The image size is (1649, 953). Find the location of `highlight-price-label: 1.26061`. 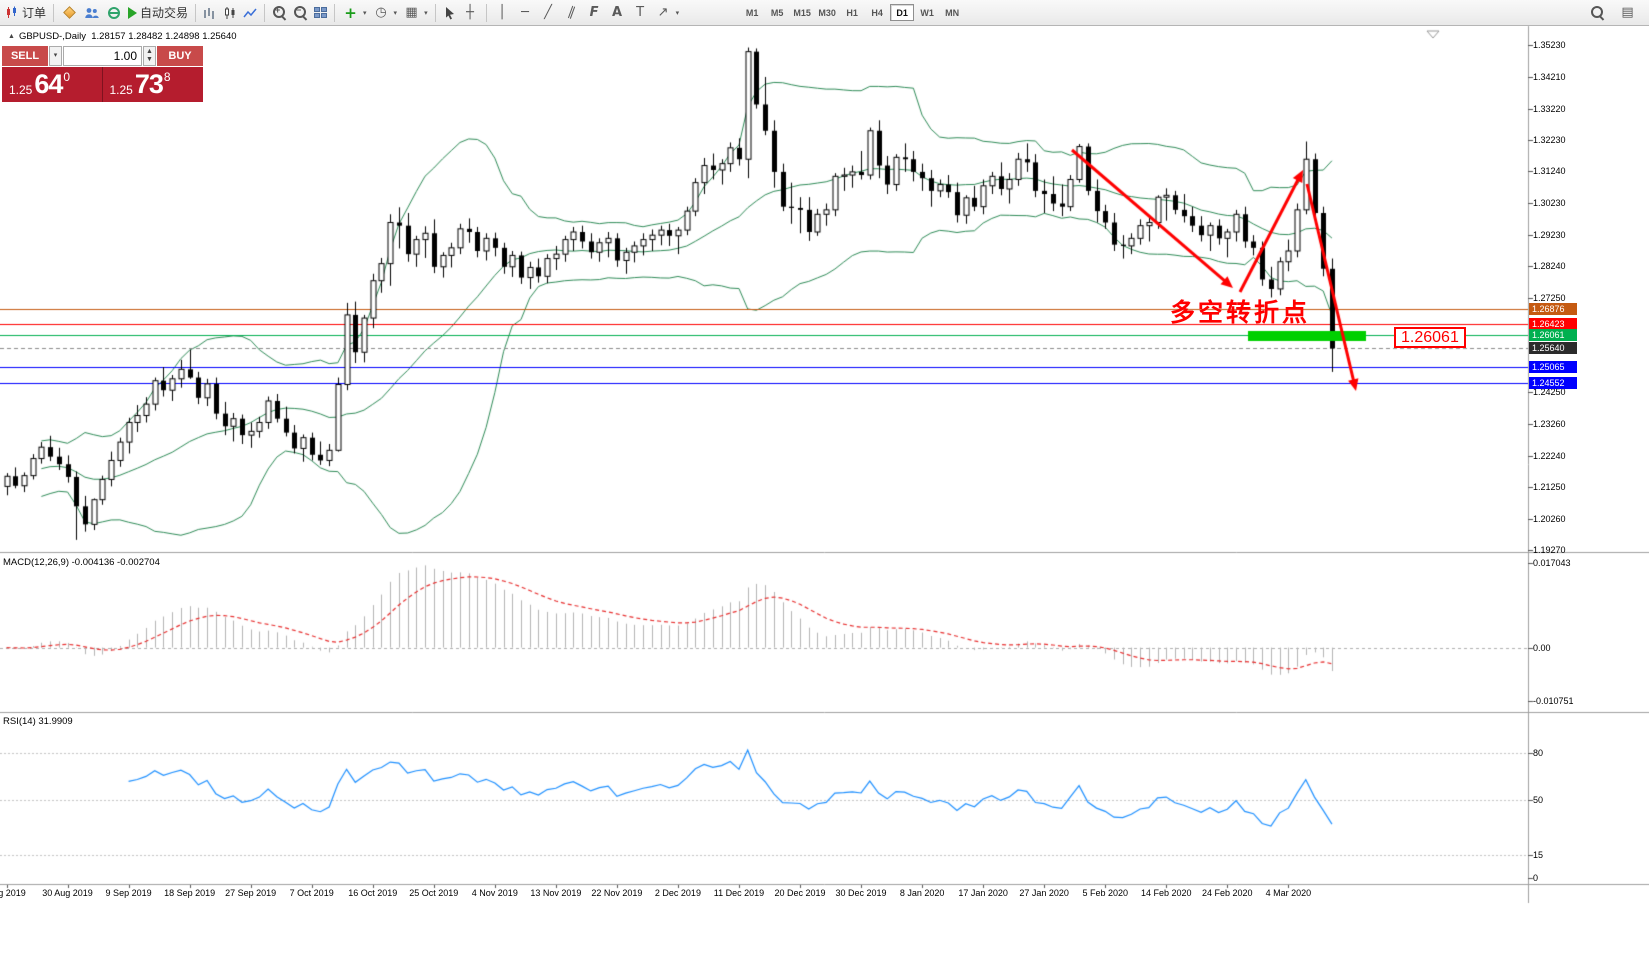

highlight-price-label: 1.26061 is located at coordinates (1430, 337).